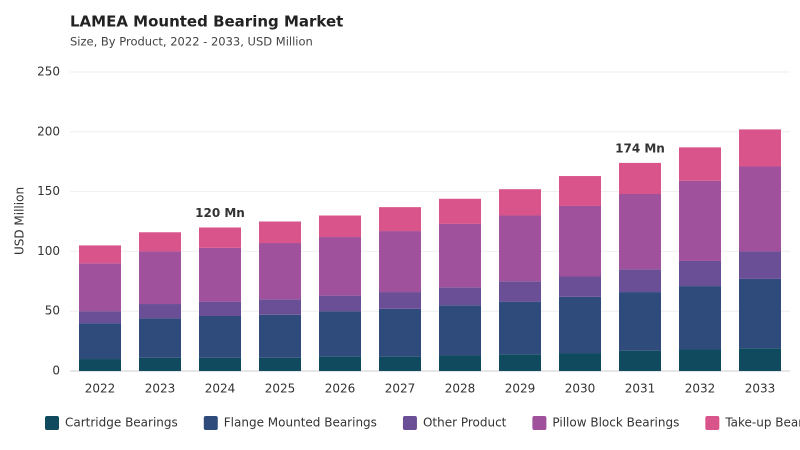  I want to click on x-tick-label: 2022, so click(100, 389).